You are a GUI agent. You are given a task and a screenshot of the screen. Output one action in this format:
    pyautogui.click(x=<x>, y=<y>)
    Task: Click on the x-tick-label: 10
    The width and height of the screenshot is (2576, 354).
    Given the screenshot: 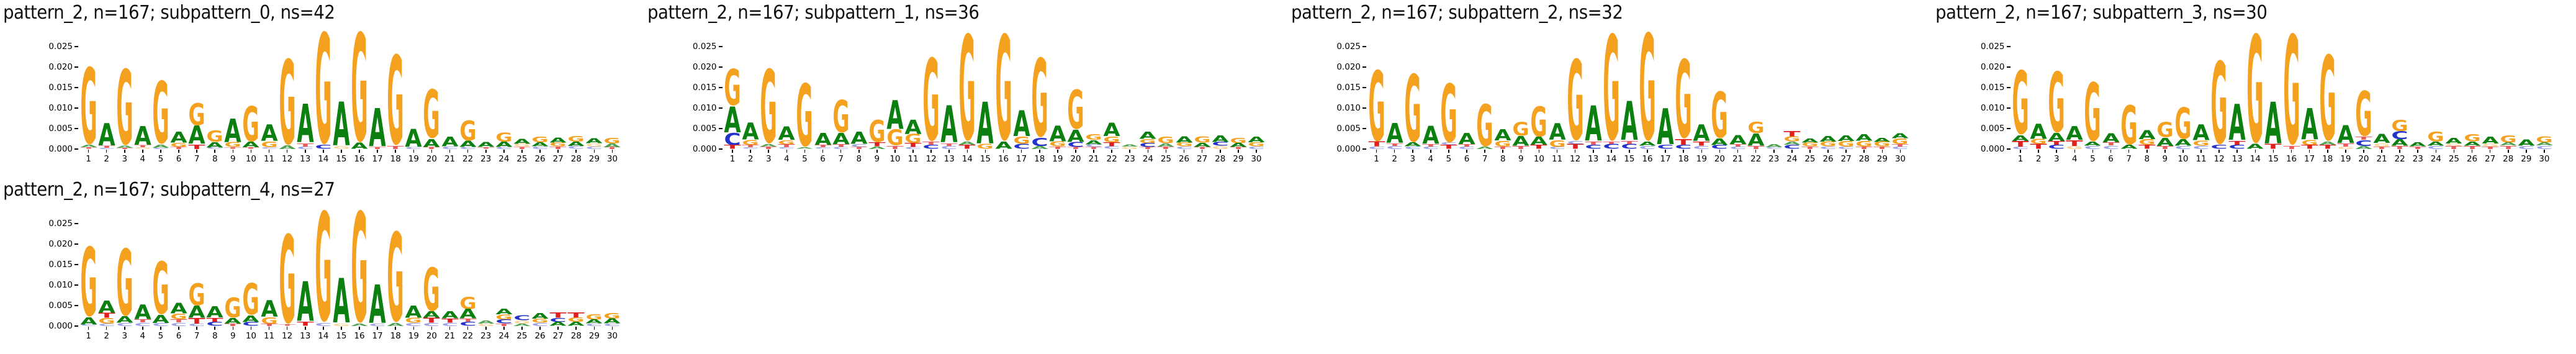 What is the action you would take?
    pyautogui.click(x=251, y=336)
    